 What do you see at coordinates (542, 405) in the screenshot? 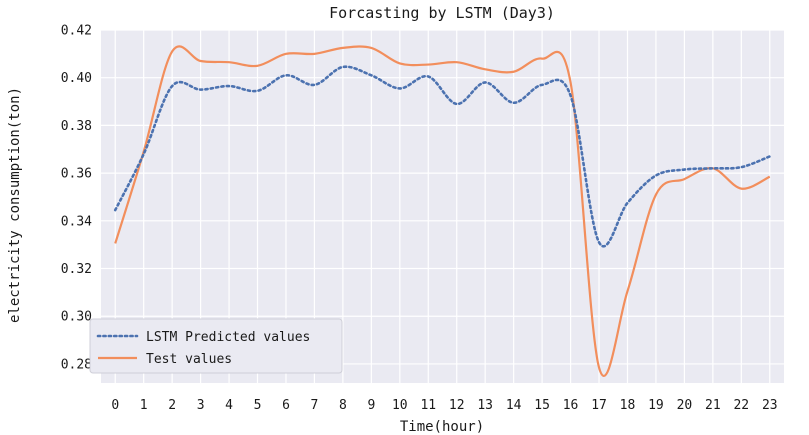
I see `x-tick-label: 15` at bounding box center [542, 405].